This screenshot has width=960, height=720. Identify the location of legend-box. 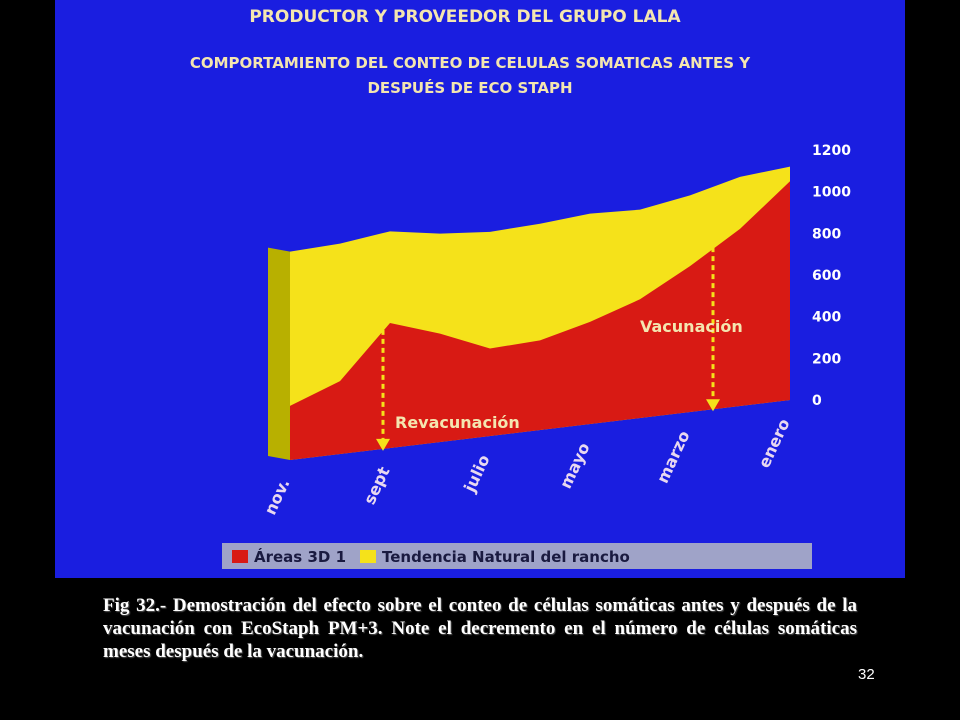
(517, 556).